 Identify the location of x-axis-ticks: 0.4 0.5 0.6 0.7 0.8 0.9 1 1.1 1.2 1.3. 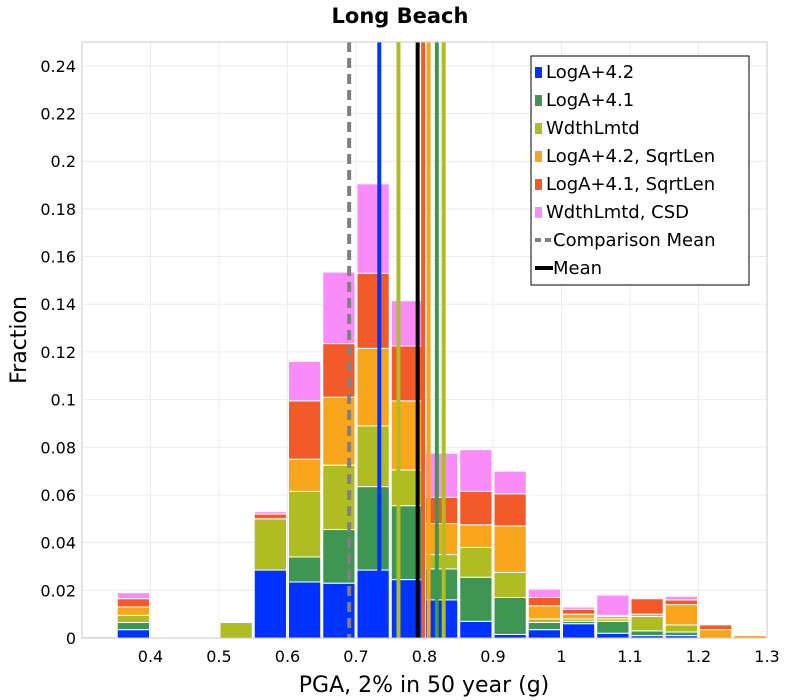
(459, 656).